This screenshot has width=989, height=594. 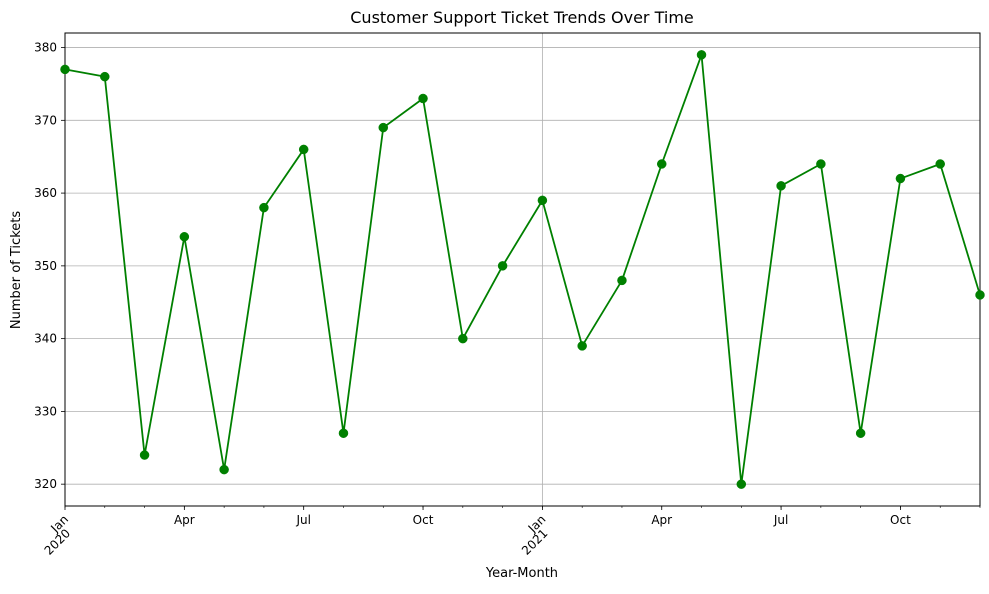 What do you see at coordinates (45, 411) in the screenshot?
I see `y-tick-label: 330` at bounding box center [45, 411].